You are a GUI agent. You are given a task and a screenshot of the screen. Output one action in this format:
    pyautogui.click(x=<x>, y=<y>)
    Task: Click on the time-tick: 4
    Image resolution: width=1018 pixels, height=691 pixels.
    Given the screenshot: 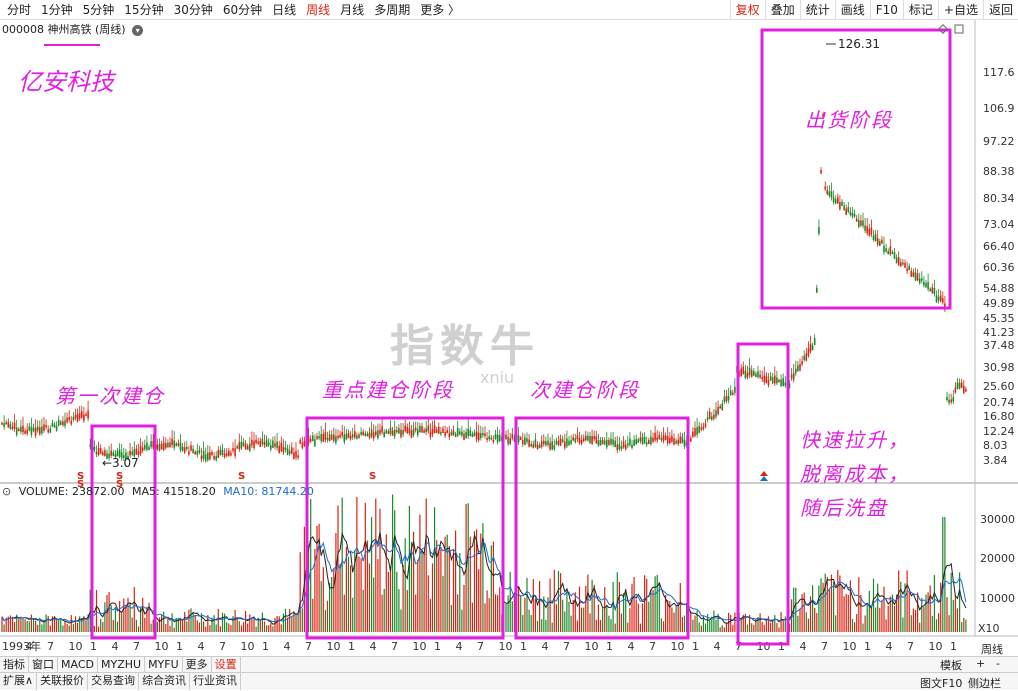 What is the action you would take?
    pyautogui.click(x=29, y=646)
    